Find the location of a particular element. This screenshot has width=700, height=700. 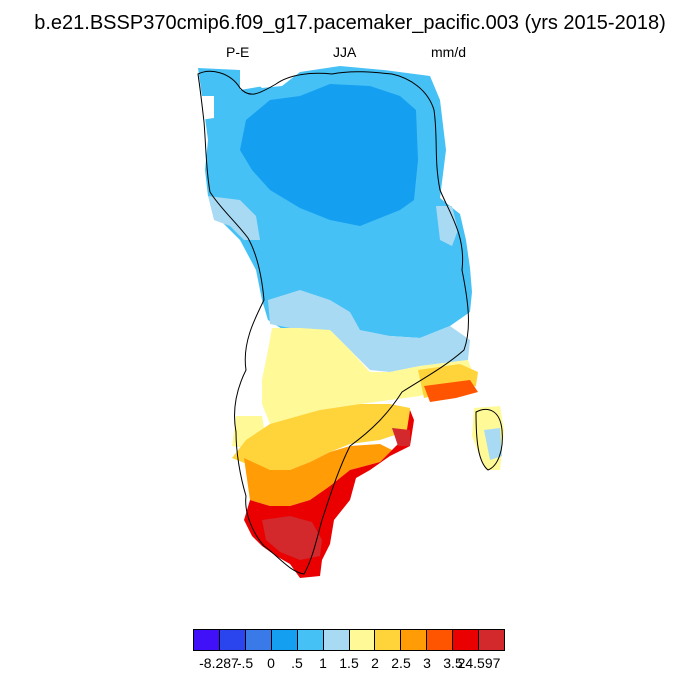

colorbar-label: -8.287 is located at coordinates (219, 663).